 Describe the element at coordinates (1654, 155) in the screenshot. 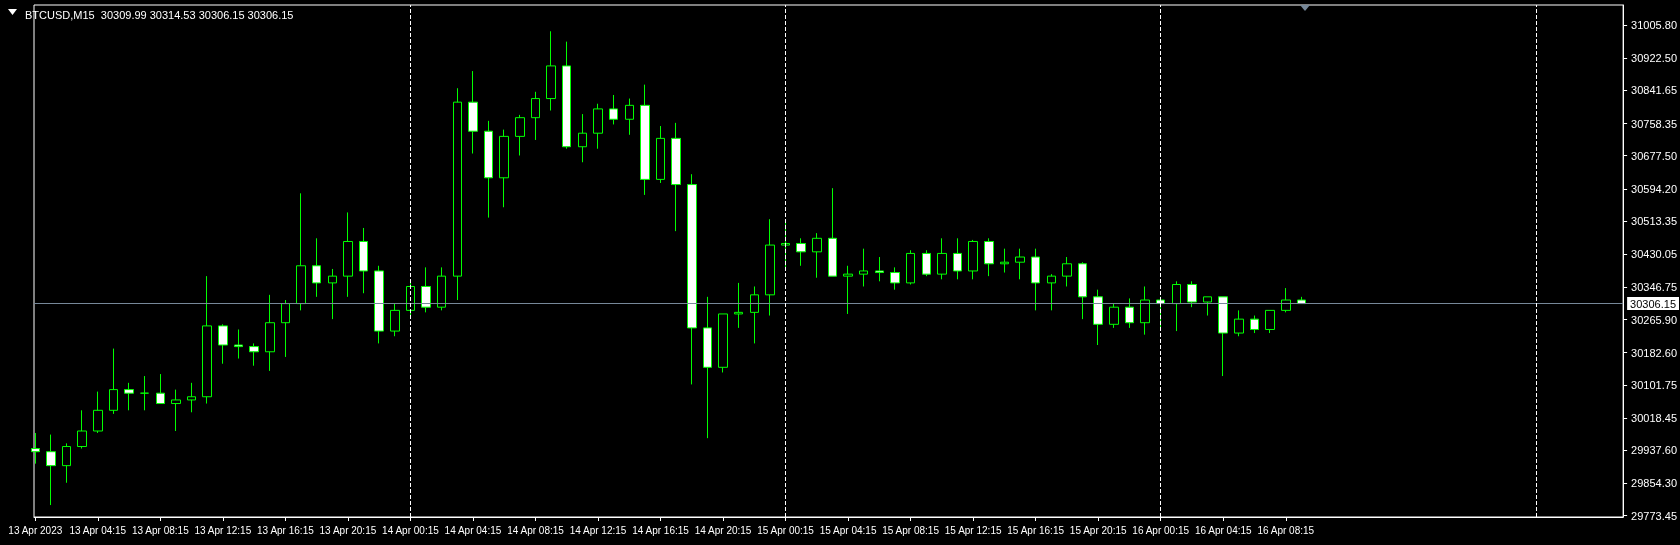

I see `y-tick-label: 30677.50` at that location.